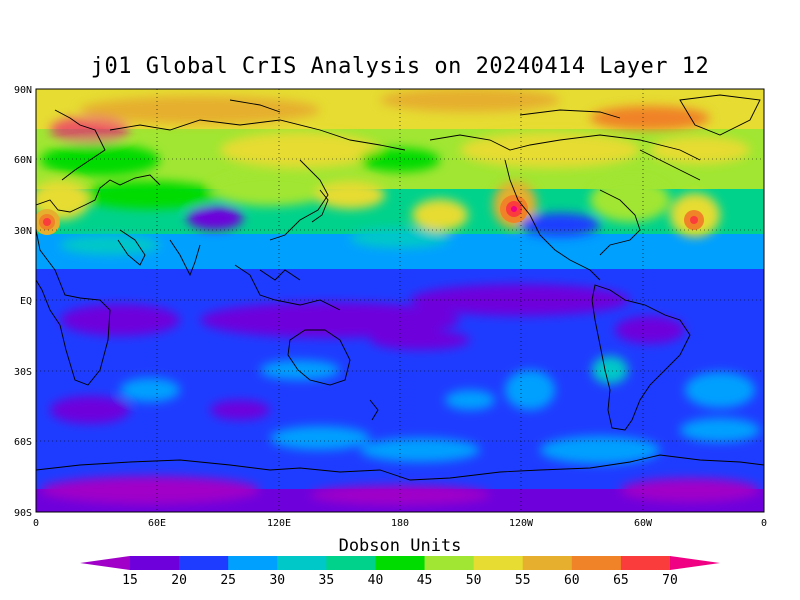  What do you see at coordinates (23, 513) in the screenshot?
I see `lat-tick-90S: 90S` at bounding box center [23, 513].